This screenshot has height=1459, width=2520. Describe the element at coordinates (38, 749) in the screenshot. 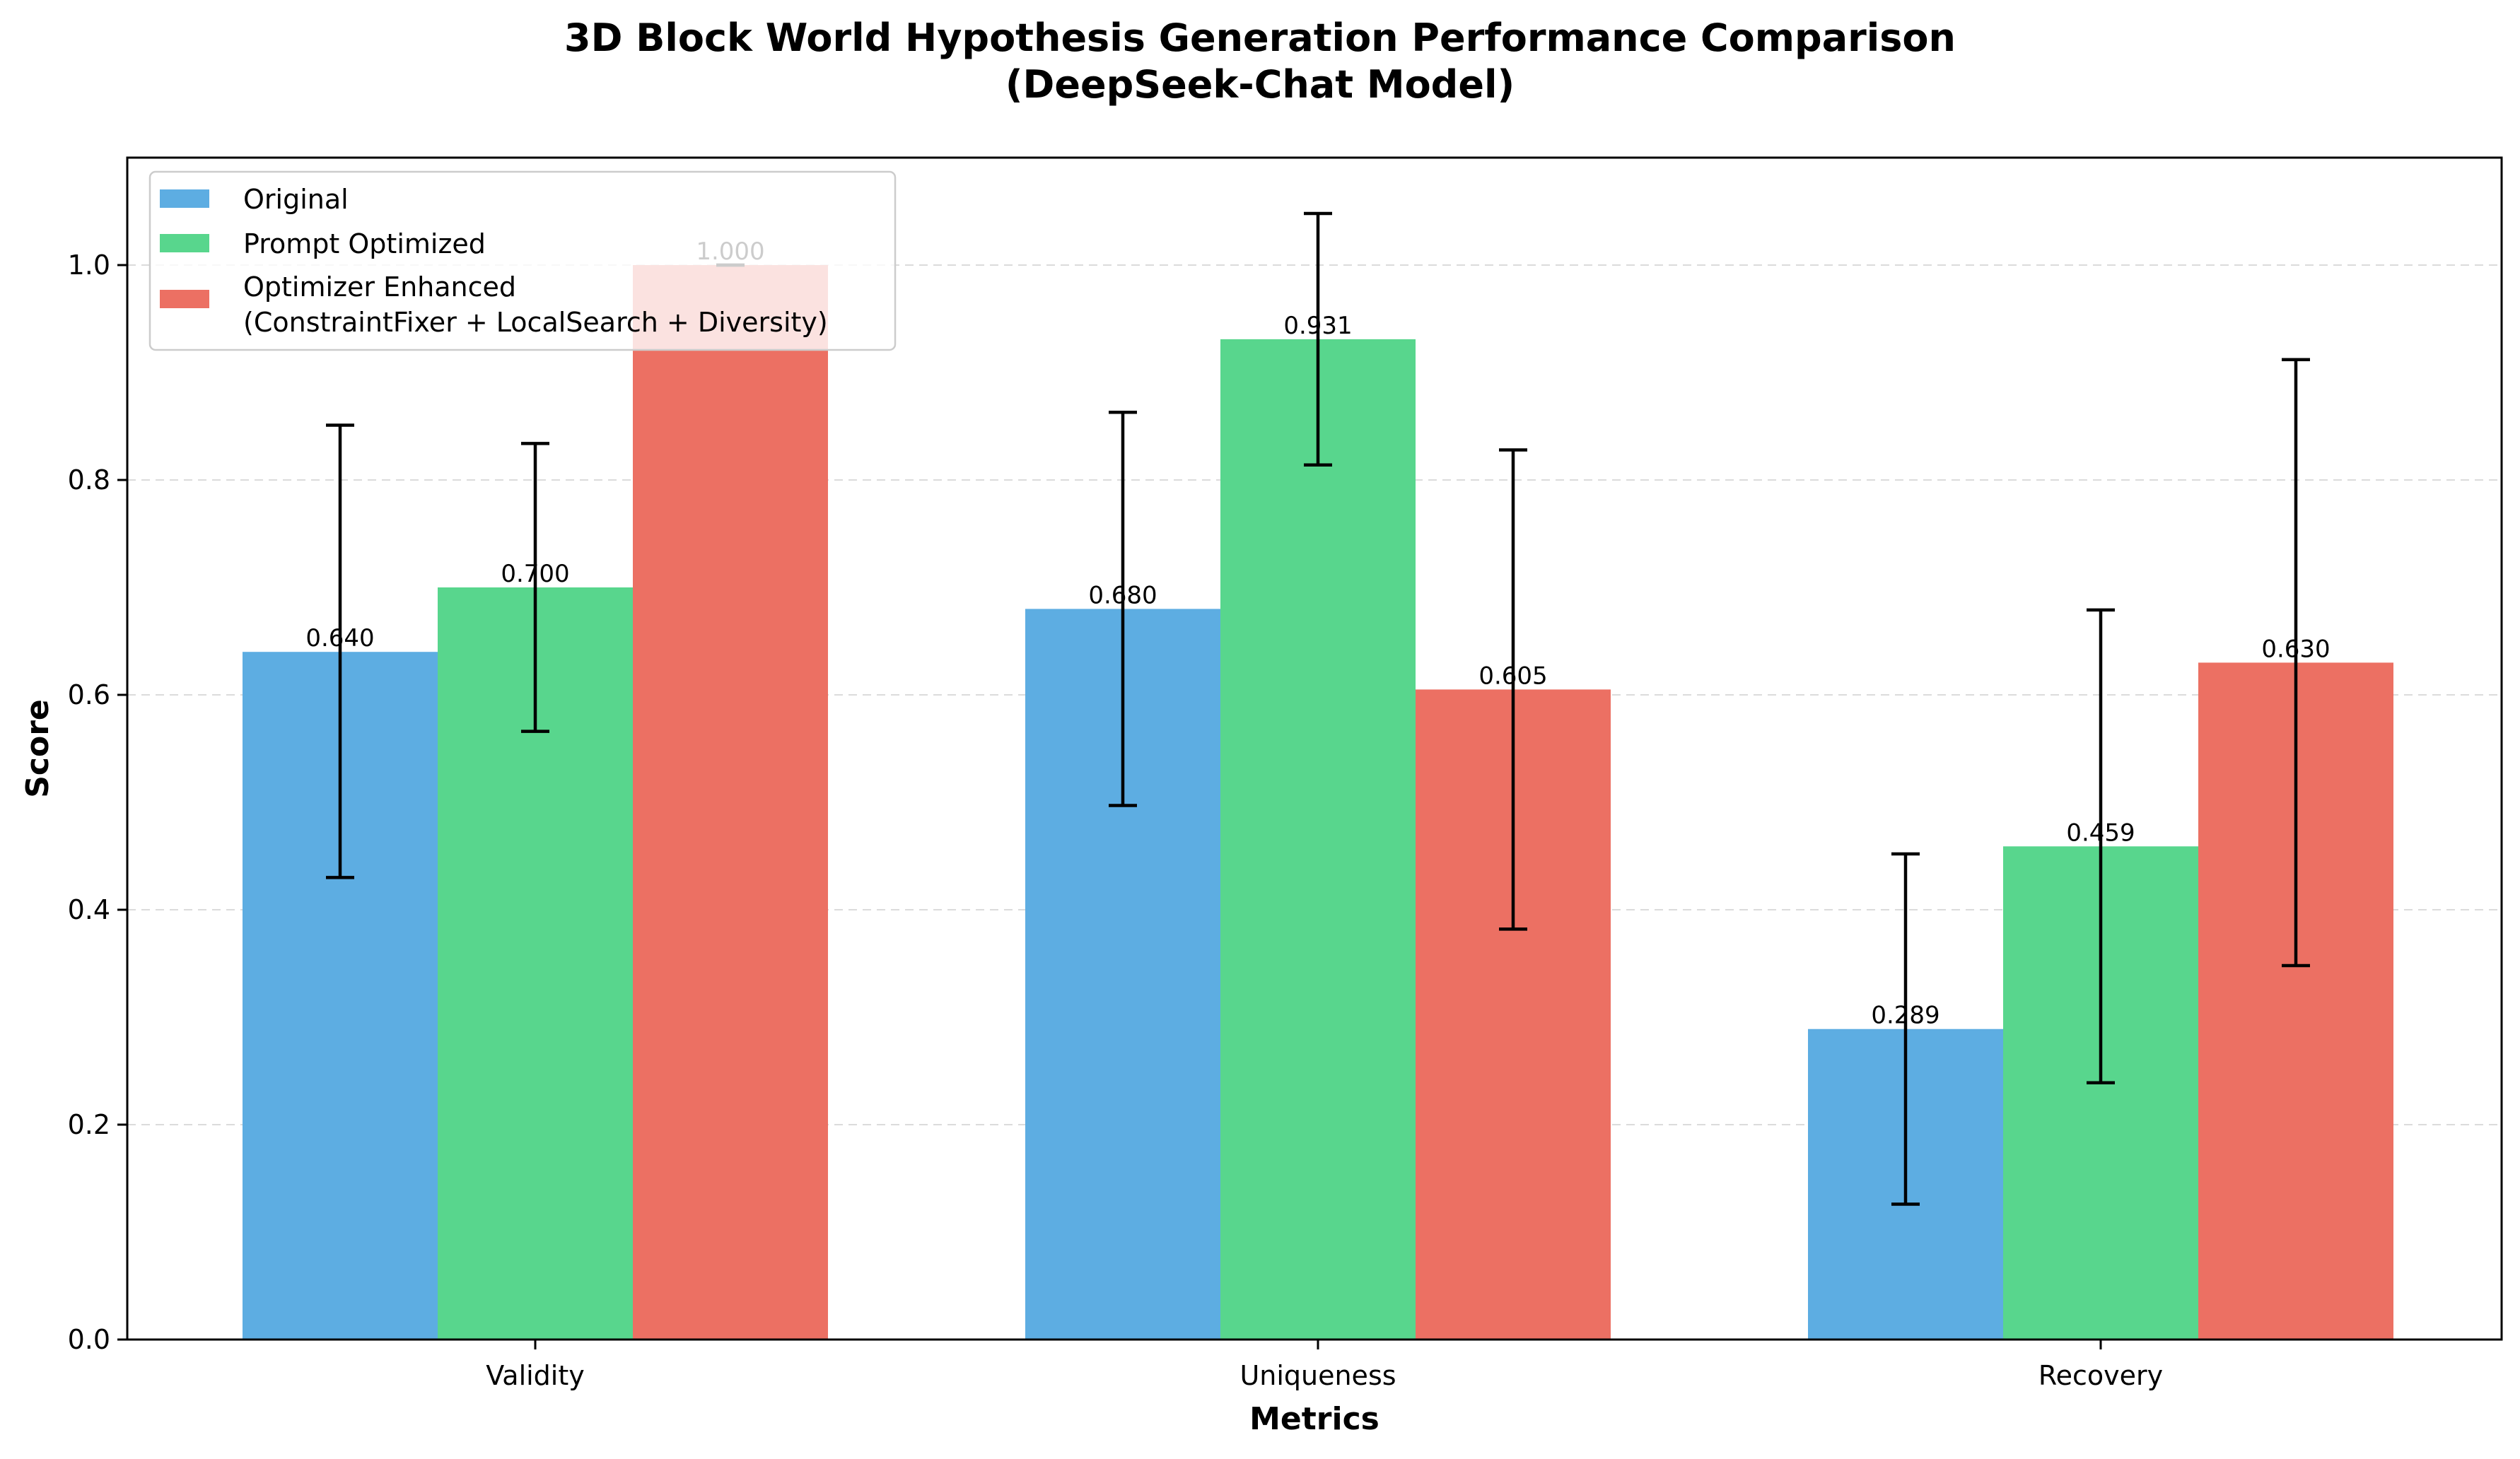

I see `y-axis-label: Score` at that location.